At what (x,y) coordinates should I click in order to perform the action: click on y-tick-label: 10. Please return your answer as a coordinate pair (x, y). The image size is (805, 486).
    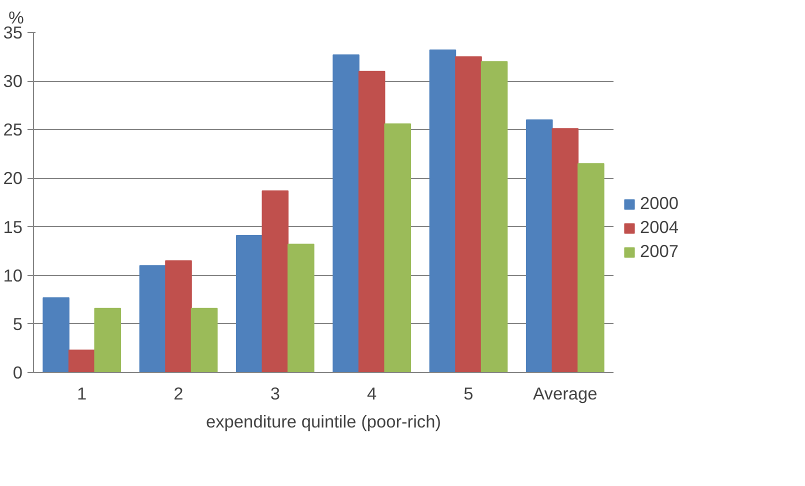
    Looking at the image, I should click on (13, 275).